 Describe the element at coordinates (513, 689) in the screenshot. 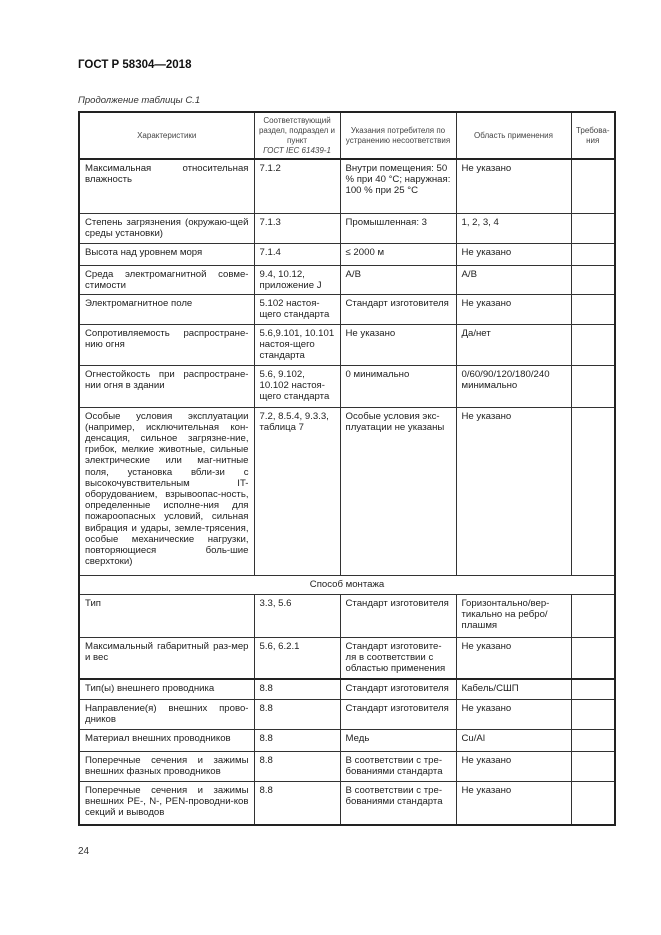

I see `table-cell: Кабель/СШП` at that location.